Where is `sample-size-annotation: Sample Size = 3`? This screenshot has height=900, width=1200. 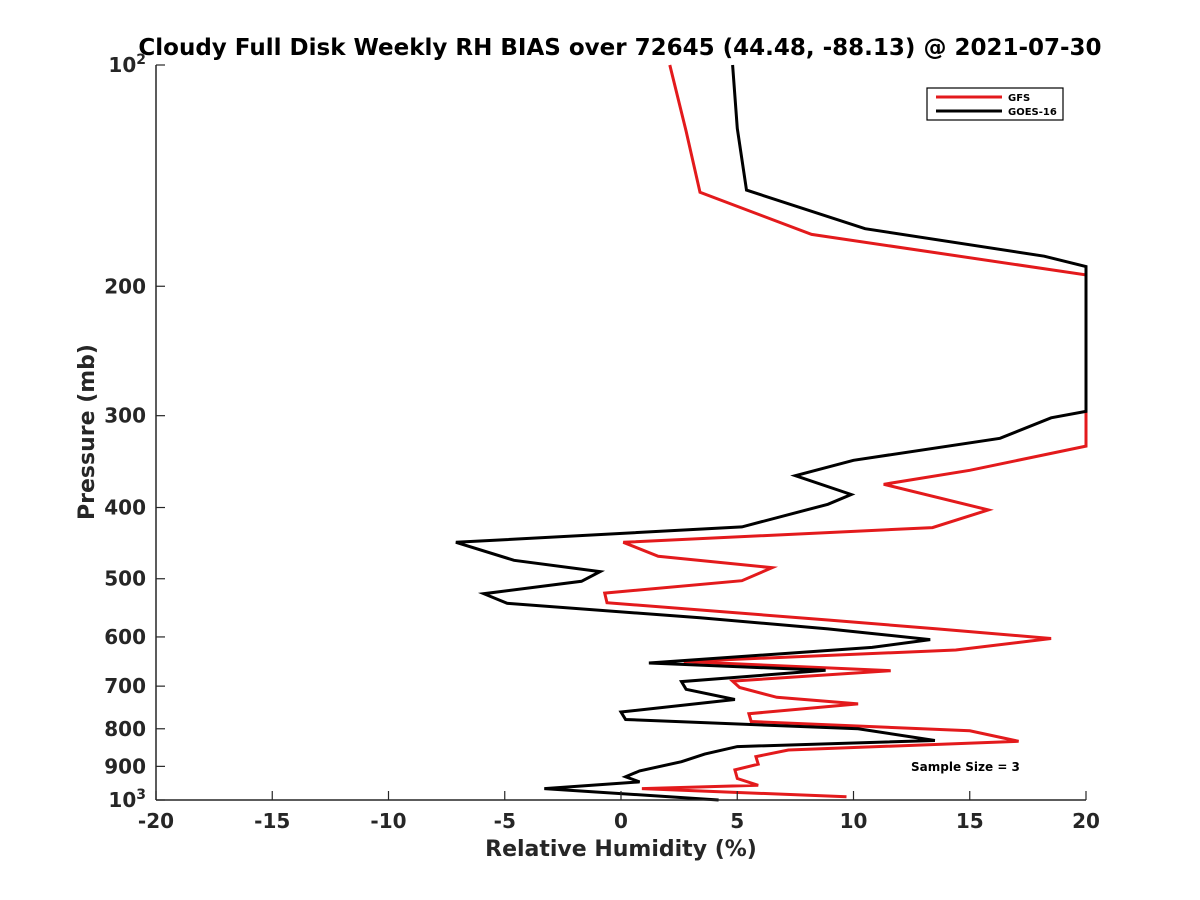
sample-size-annotation: Sample Size = 3 is located at coordinates (965, 767).